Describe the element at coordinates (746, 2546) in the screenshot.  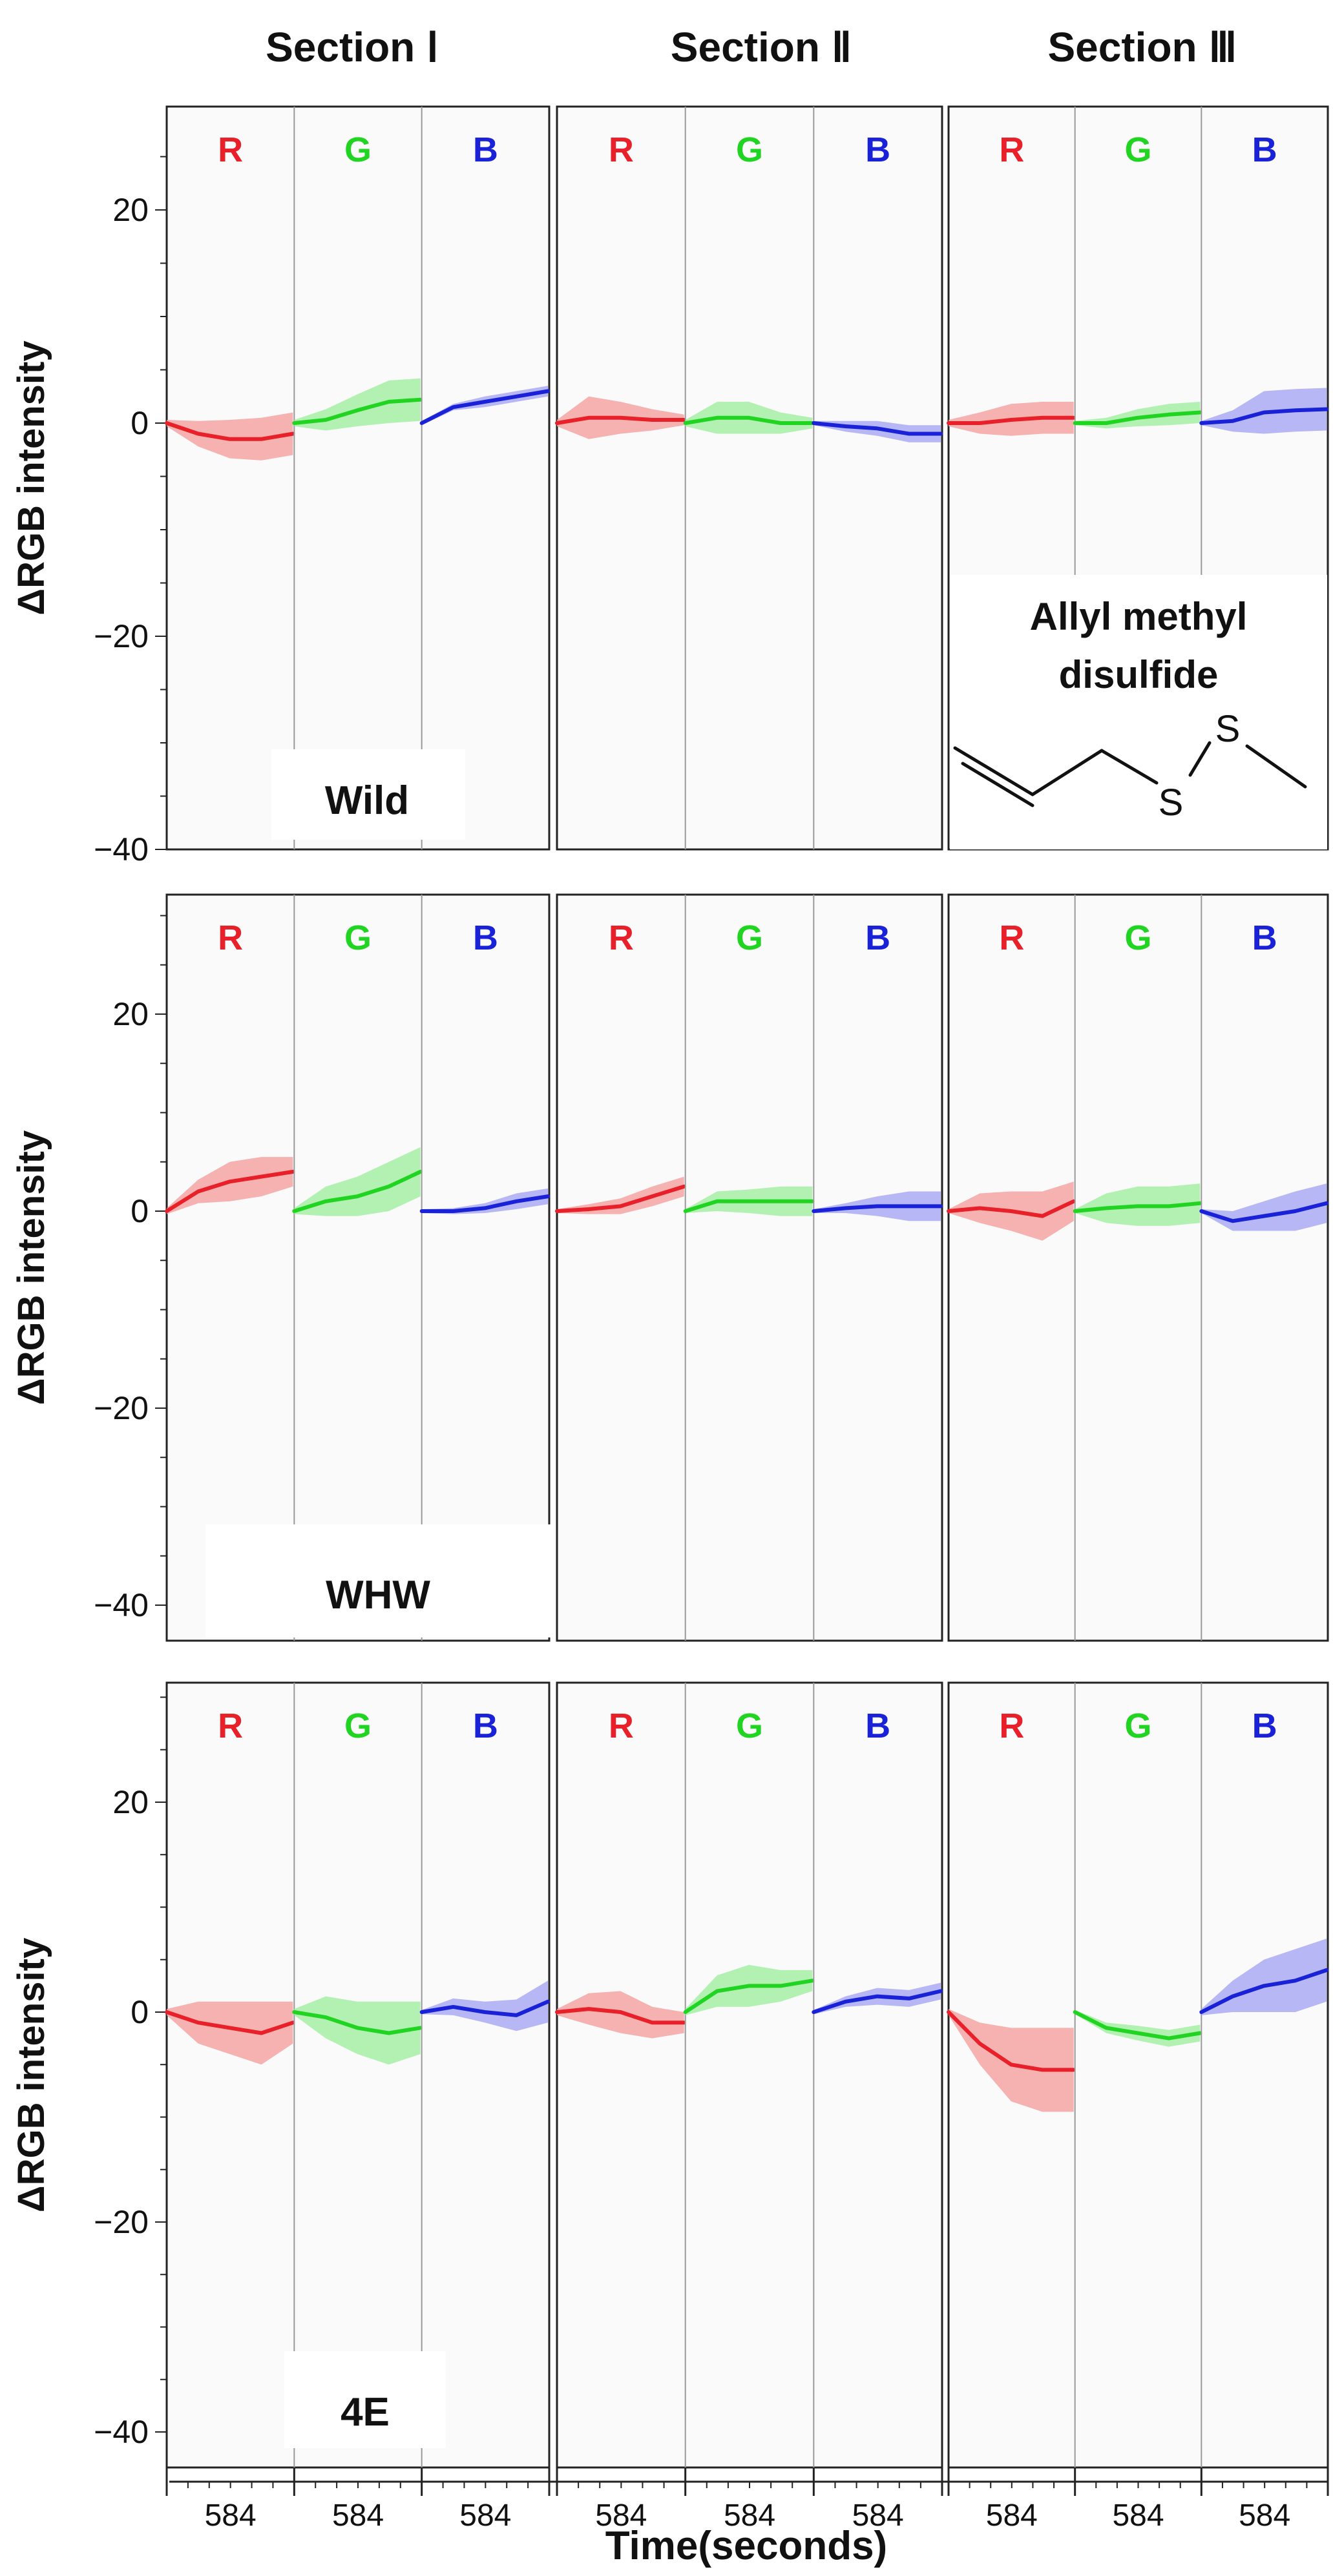
I see `x-axis-label: Time(seconds)` at that location.